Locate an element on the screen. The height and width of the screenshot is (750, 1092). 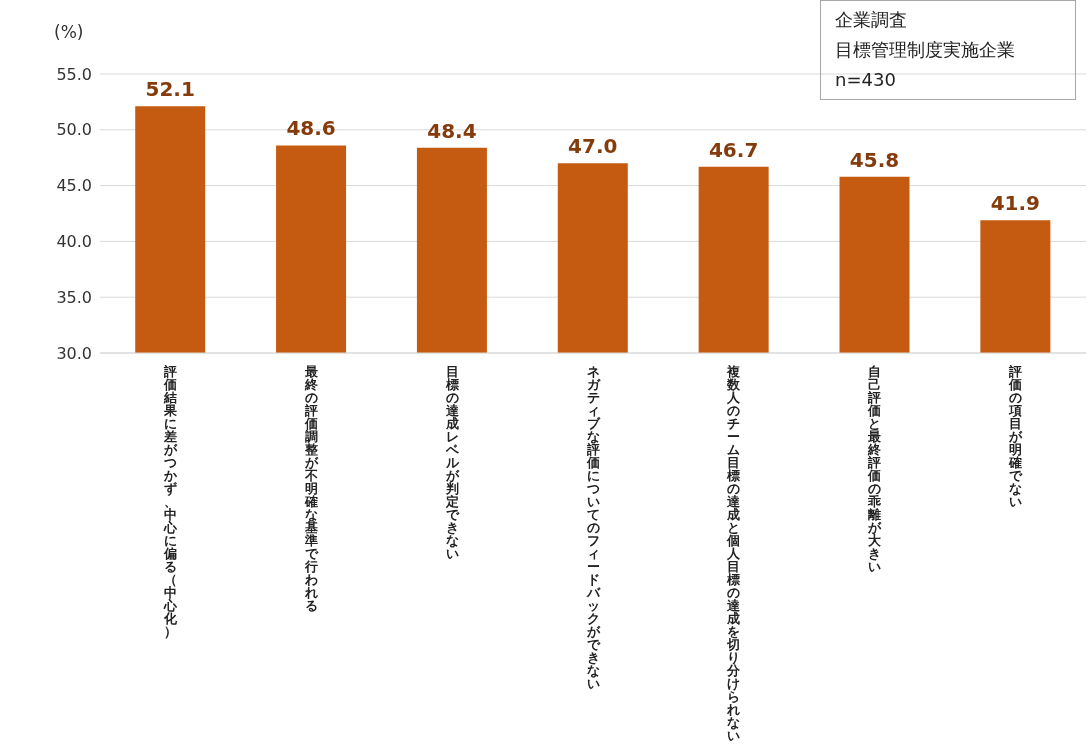
y-axis-title: (%) is located at coordinates (69, 32).